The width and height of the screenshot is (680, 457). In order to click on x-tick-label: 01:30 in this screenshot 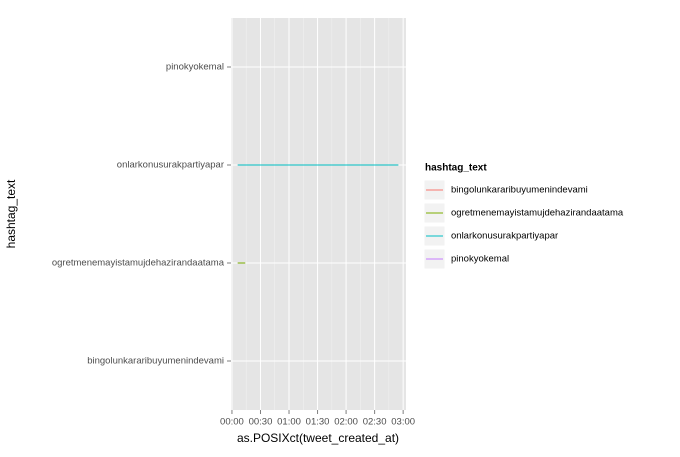, I will do `click(318, 422)`.